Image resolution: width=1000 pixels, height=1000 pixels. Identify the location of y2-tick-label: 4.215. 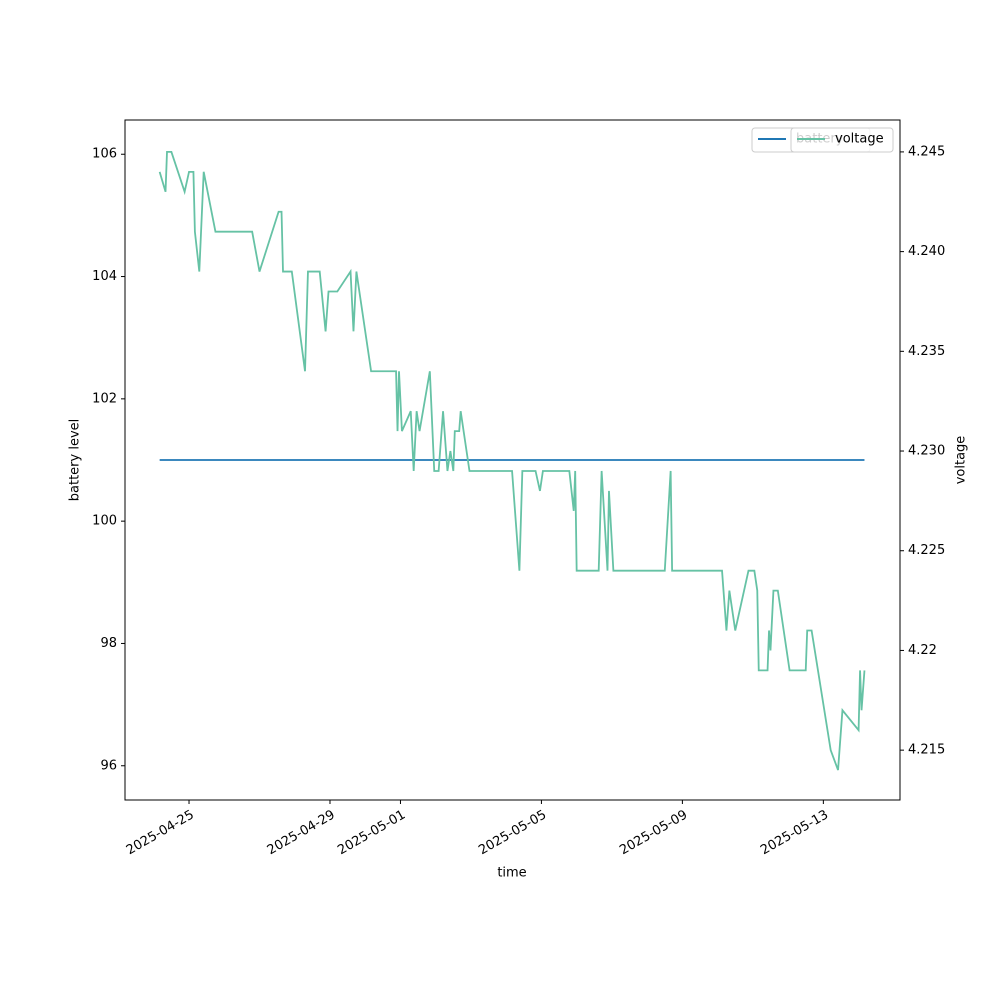
(926, 750).